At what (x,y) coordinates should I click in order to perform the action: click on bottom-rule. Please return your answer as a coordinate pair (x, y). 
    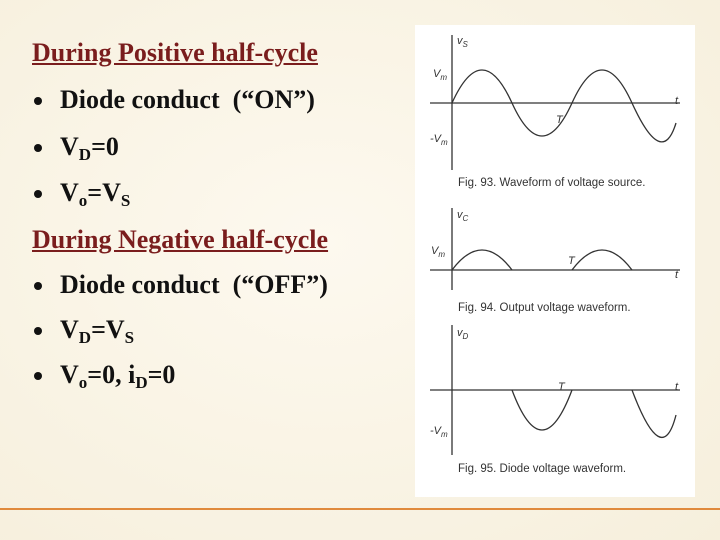
    Looking at the image, I should click on (360, 509).